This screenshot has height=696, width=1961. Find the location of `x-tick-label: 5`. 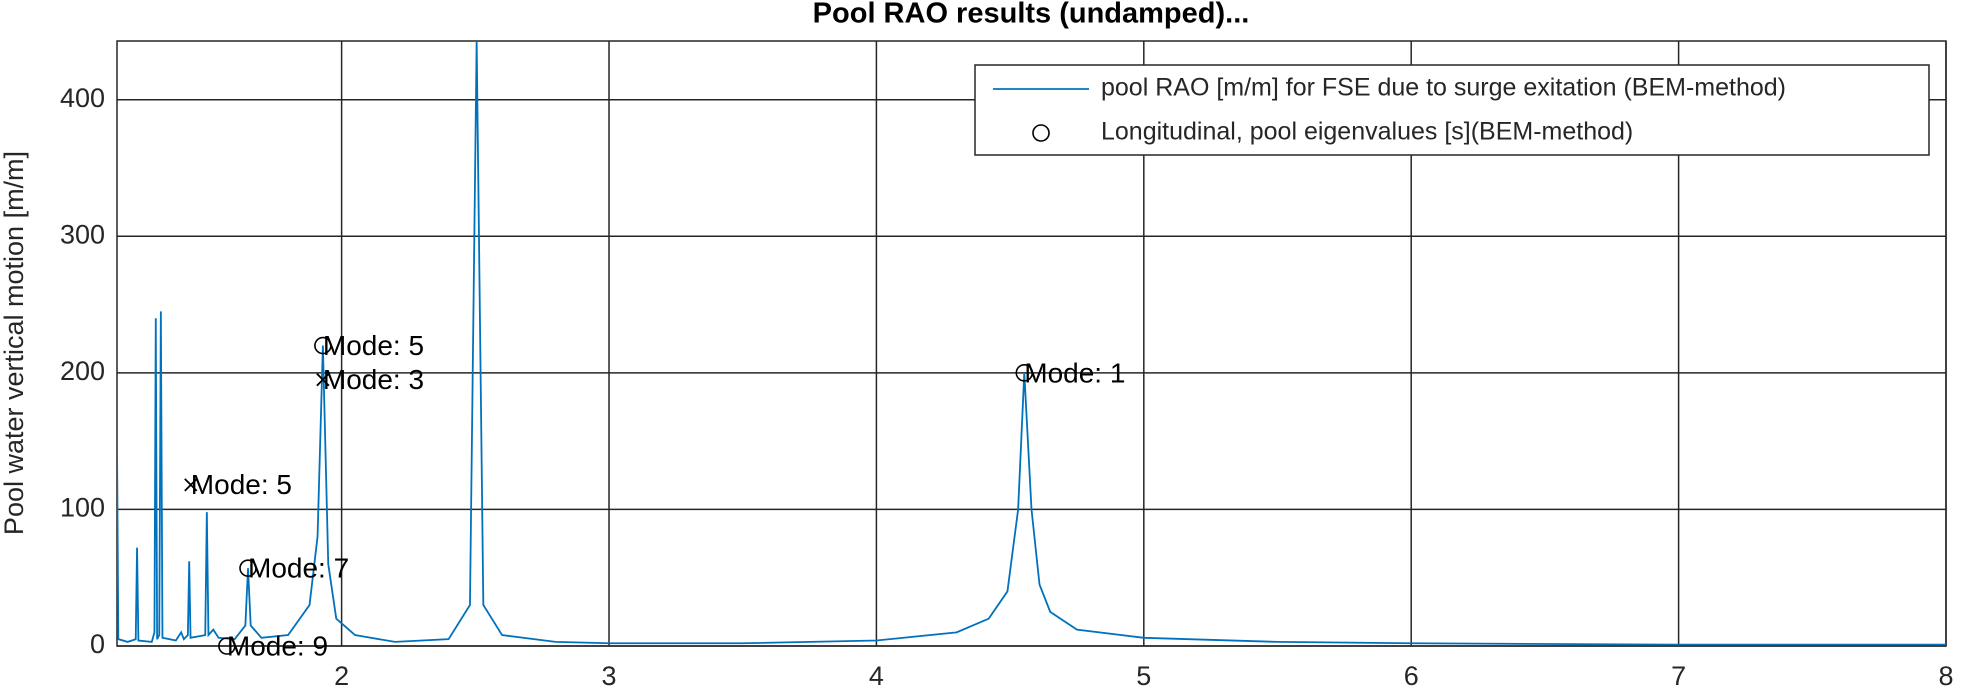

x-tick-label: 5 is located at coordinates (1143, 676).